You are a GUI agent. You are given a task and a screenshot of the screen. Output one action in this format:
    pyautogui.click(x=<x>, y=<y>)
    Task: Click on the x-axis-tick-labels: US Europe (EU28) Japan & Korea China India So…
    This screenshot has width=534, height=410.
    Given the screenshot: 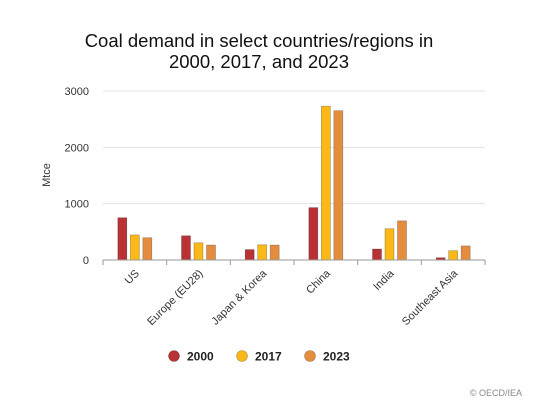 What is the action you would take?
    pyautogui.click(x=292, y=297)
    